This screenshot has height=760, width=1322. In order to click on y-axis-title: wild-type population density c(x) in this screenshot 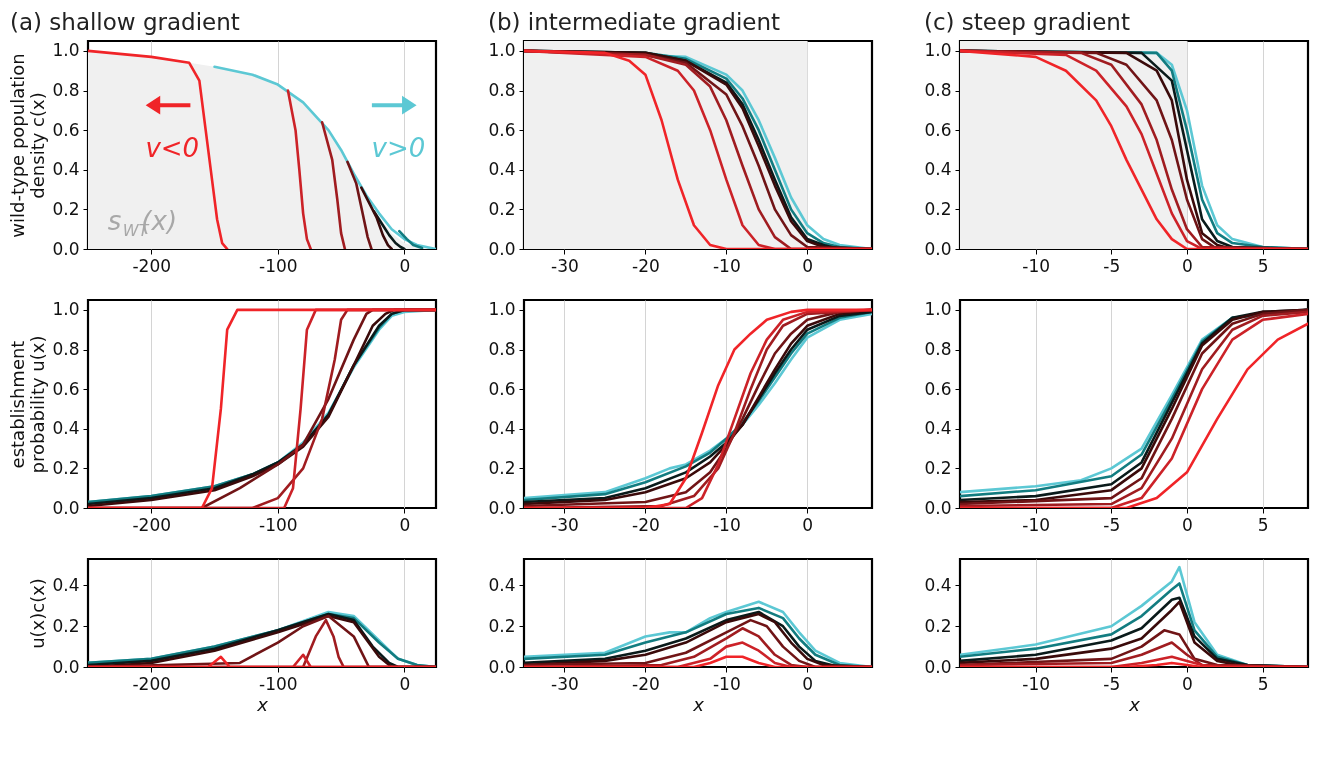, I will do `click(28, 145)`.